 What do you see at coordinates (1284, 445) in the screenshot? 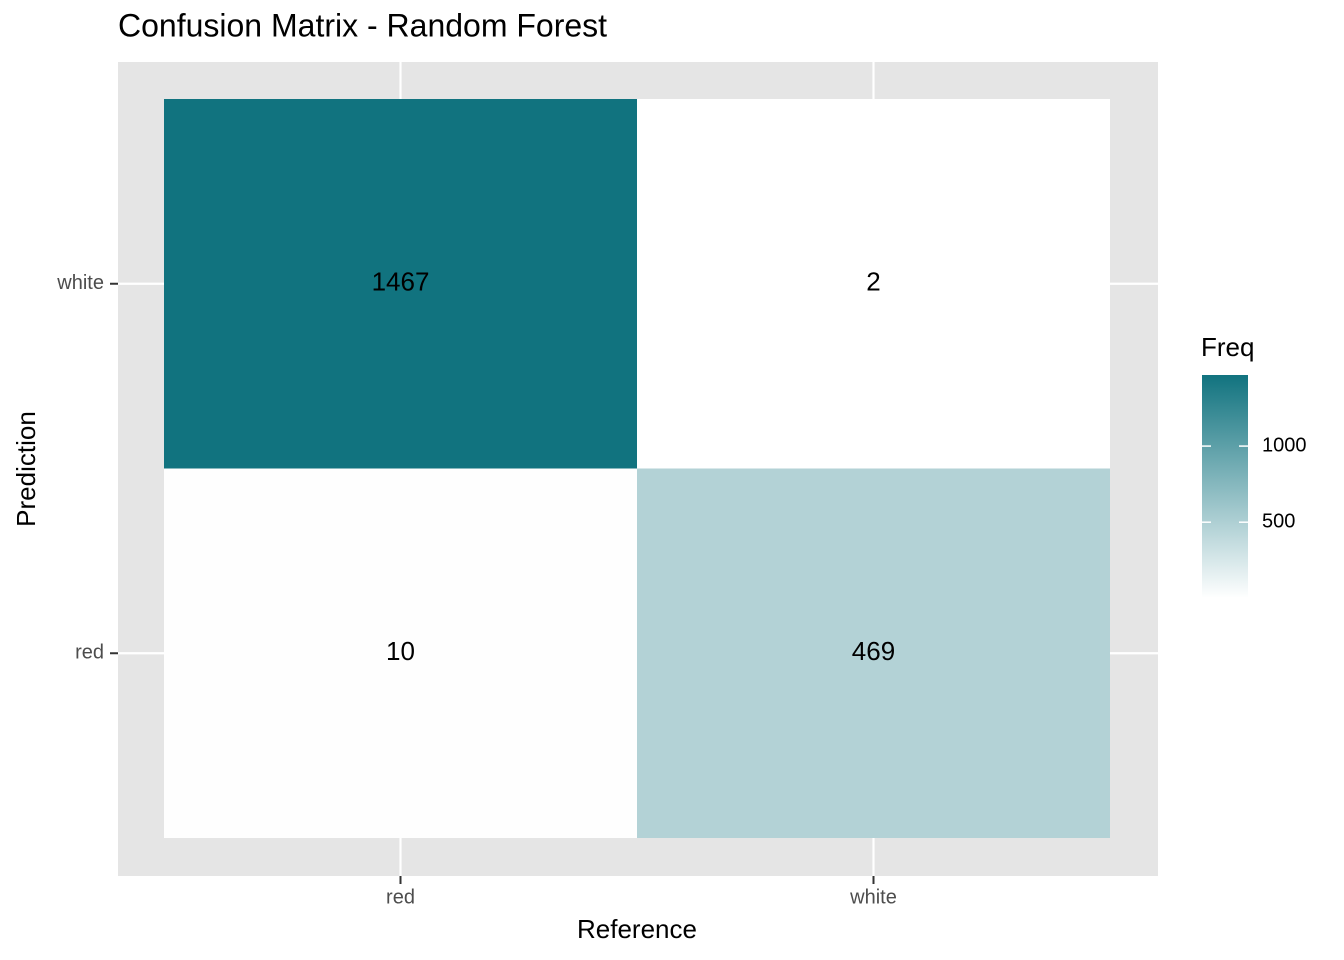
I see `colorbar-tick-label: 1000` at bounding box center [1284, 445].